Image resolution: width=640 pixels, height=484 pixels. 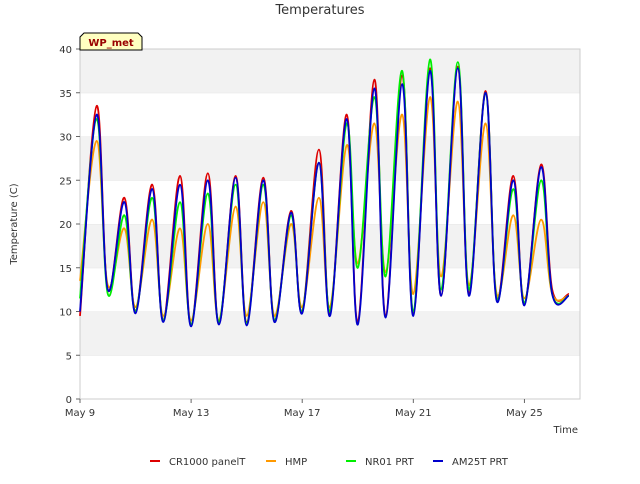 I want to click on x-tick-label: May 21, so click(x=413, y=413).